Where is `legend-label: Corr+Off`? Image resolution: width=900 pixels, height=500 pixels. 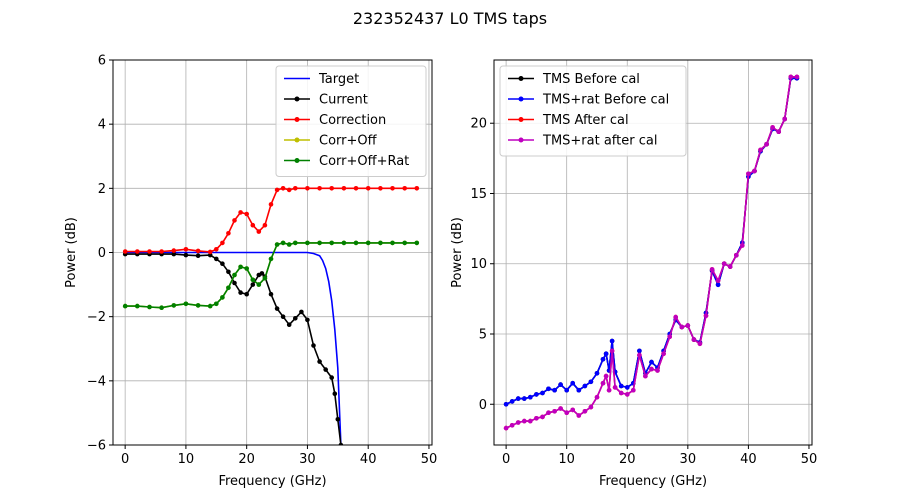
legend-label: Corr+Off is located at coordinates (348, 141).